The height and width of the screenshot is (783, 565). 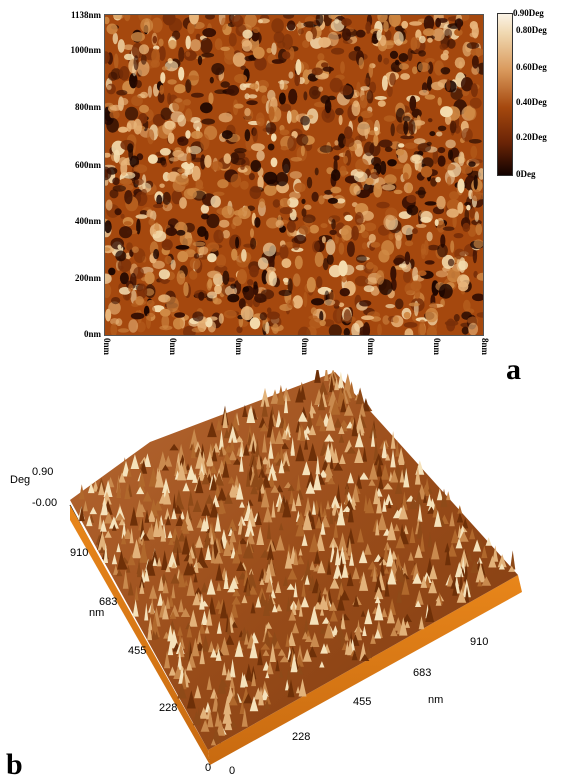 What do you see at coordinates (45, 503) in the screenshot?
I see `z-tick: -0.00` at bounding box center [45, 503].